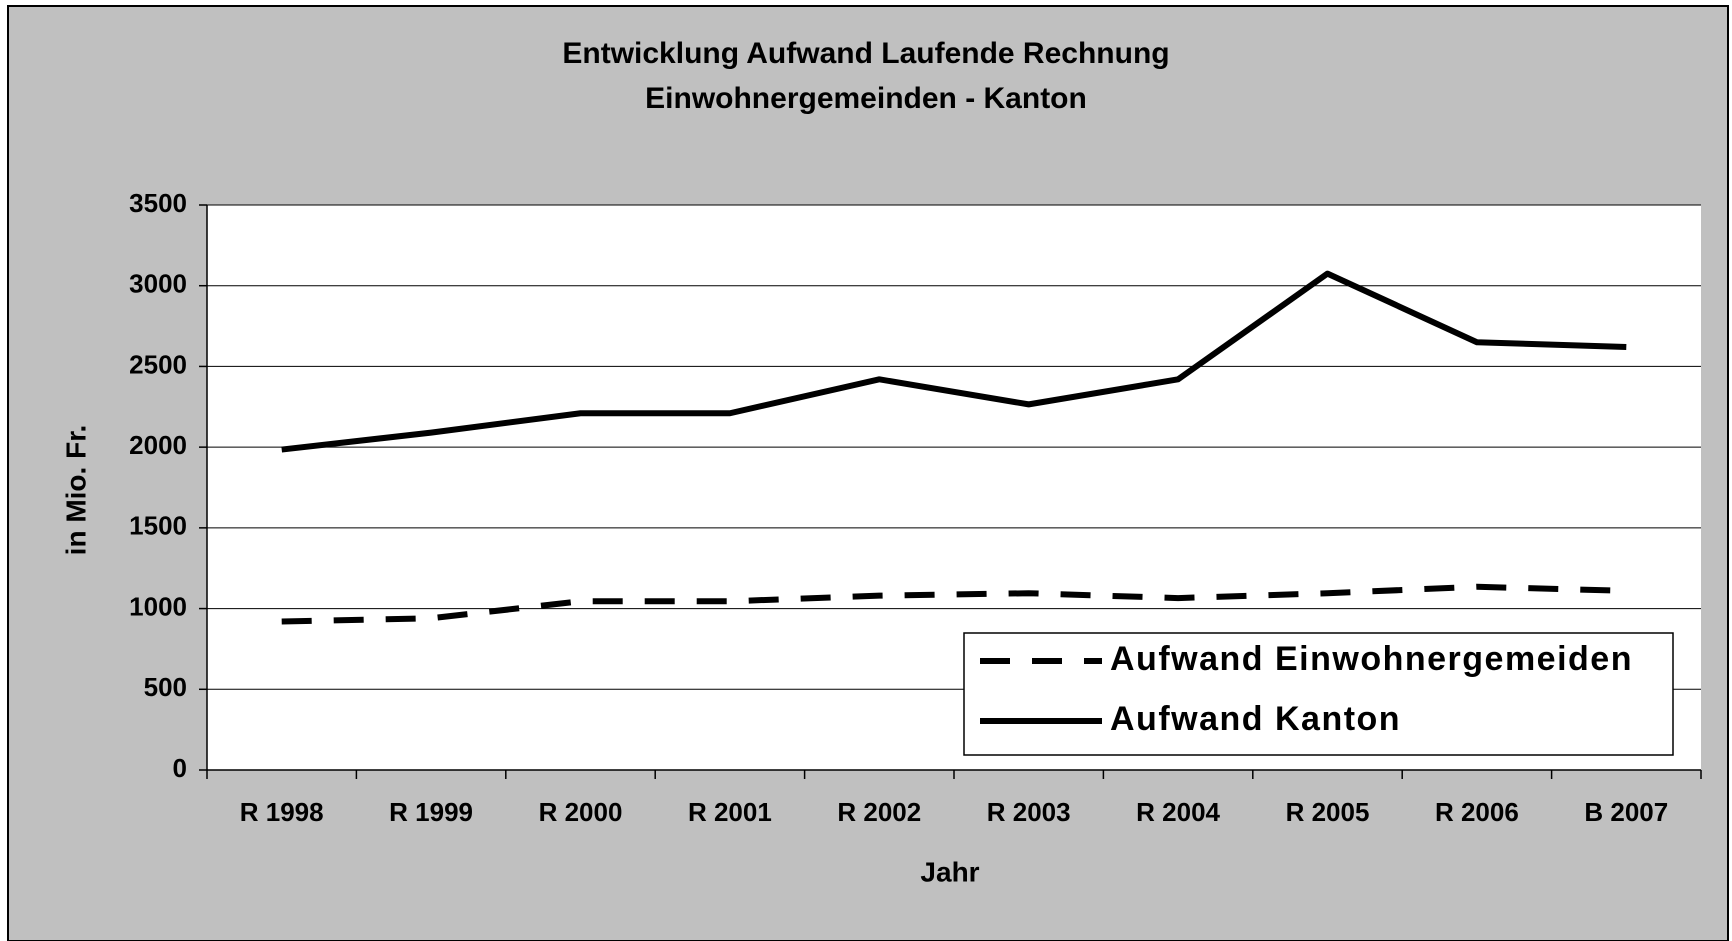 The image size is (1732, 941). What do you see at coordinates (954, 604) in the screenshot?
I see `series-line` at bounding box center [954, 604].